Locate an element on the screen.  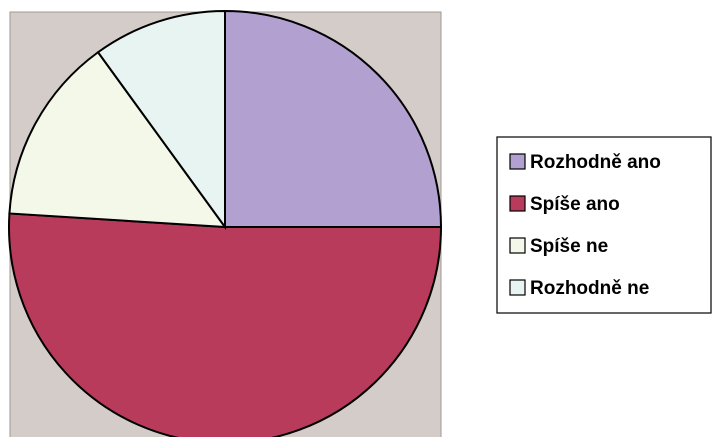
legend-label: Spíše ne is located at coordinates (569, 246).